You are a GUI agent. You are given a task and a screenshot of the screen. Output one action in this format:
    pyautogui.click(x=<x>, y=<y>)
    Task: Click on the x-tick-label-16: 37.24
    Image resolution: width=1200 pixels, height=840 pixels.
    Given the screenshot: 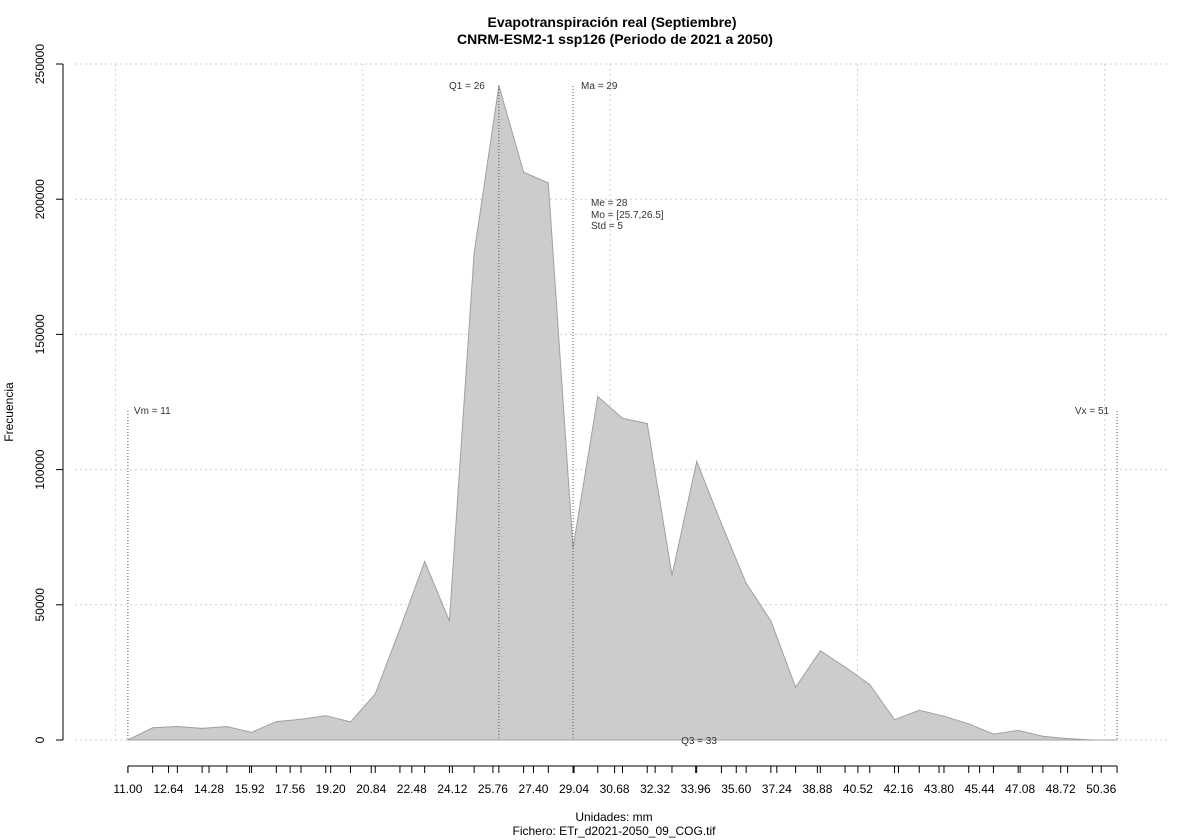 What is the action you would take?
    pyautogui.click(x=777, y=789)
    